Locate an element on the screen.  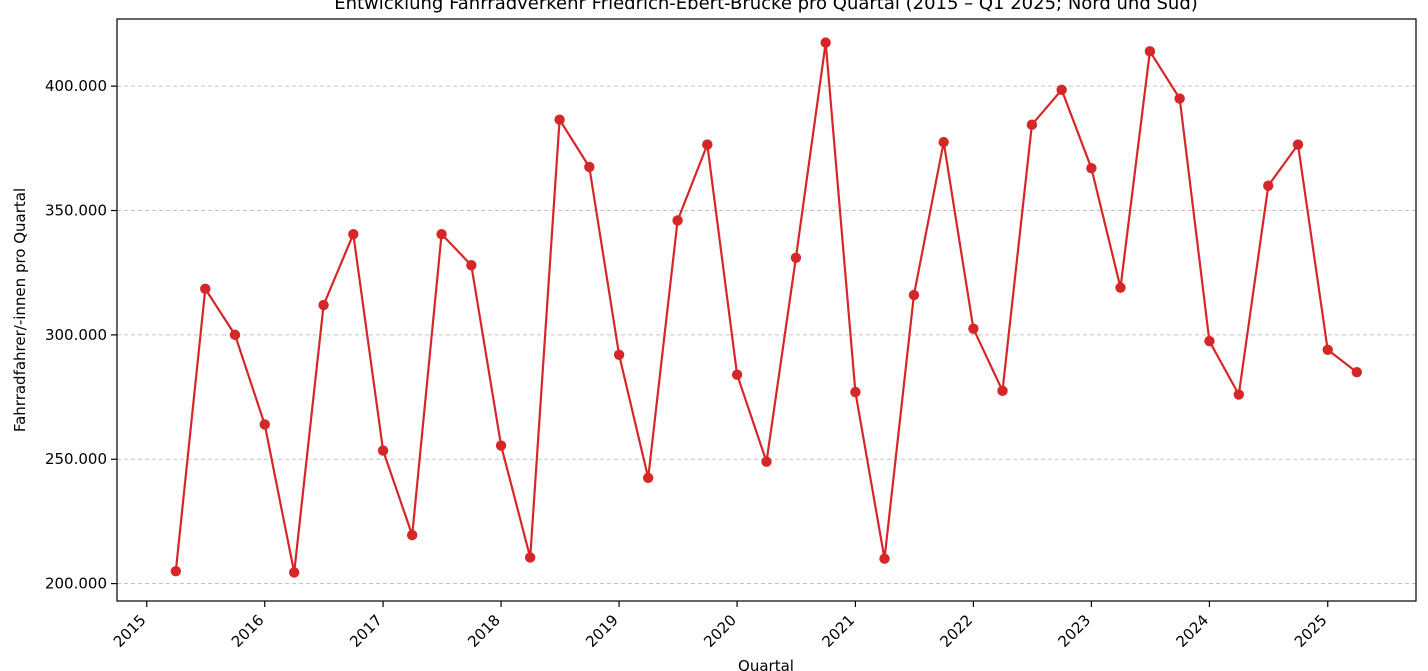
x-tick-label: 2023 is located at coordinates (1075, 631).